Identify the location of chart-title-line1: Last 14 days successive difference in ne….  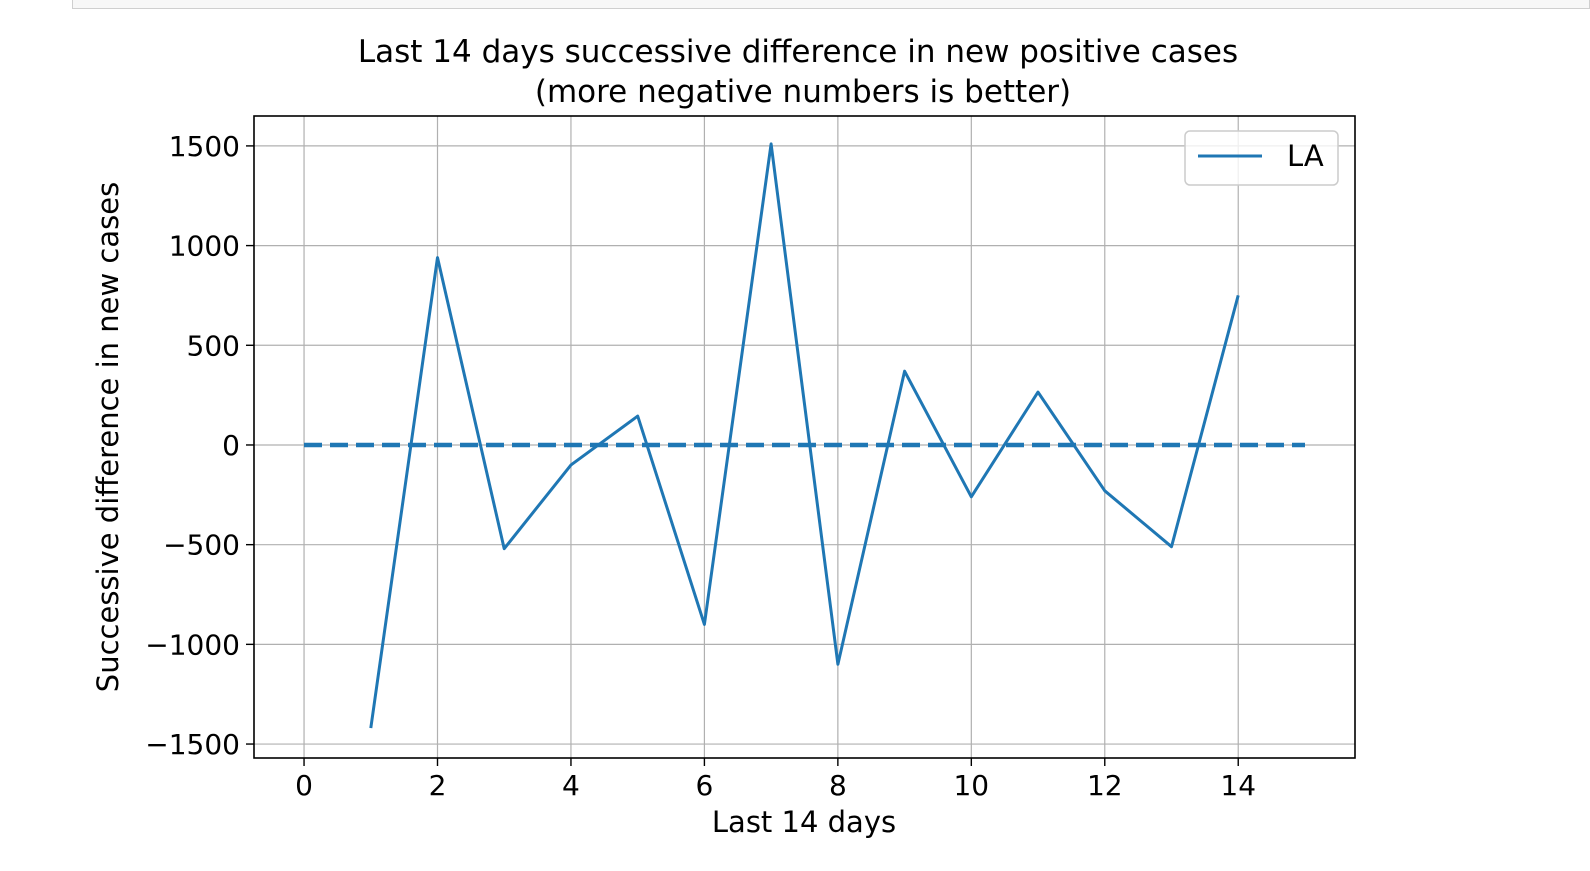
(798, 52).